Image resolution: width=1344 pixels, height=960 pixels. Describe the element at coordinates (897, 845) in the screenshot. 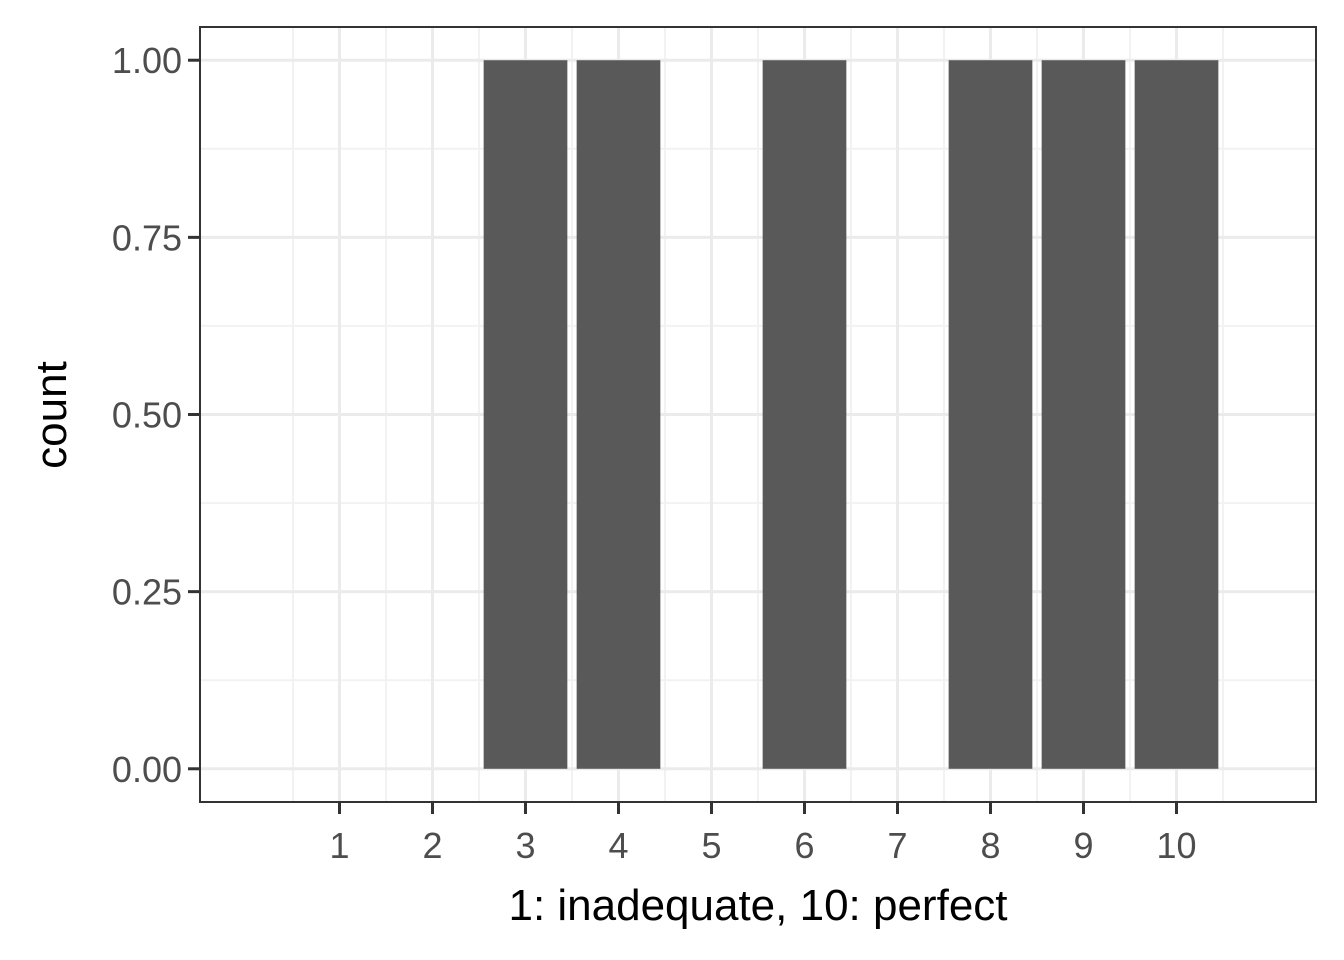

I see `x-tick-label: 7` at that location.